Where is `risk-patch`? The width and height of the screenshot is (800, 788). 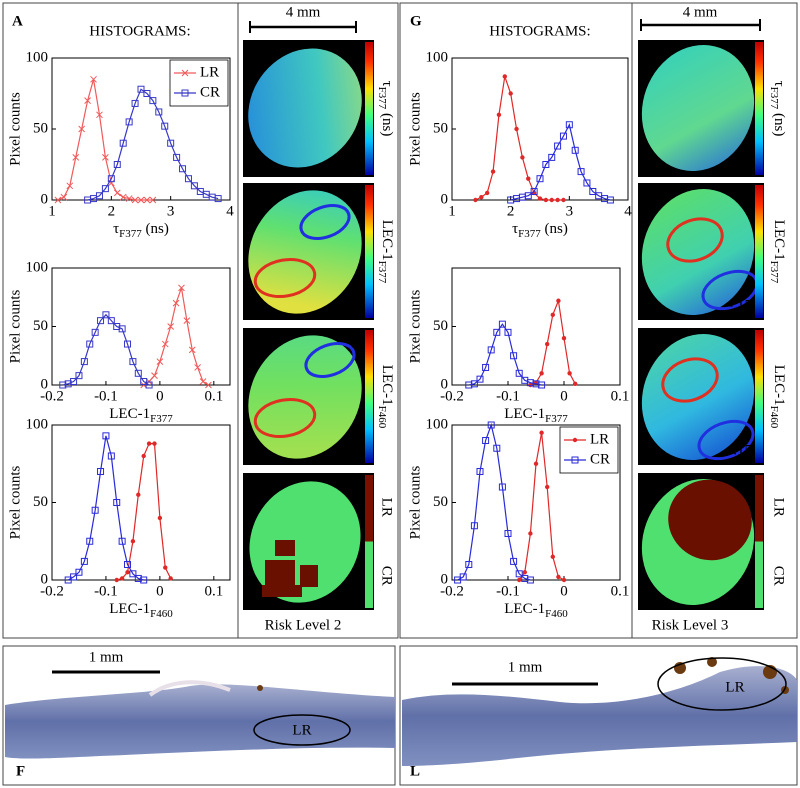 risk-patch is located at coordinates (282, 591).